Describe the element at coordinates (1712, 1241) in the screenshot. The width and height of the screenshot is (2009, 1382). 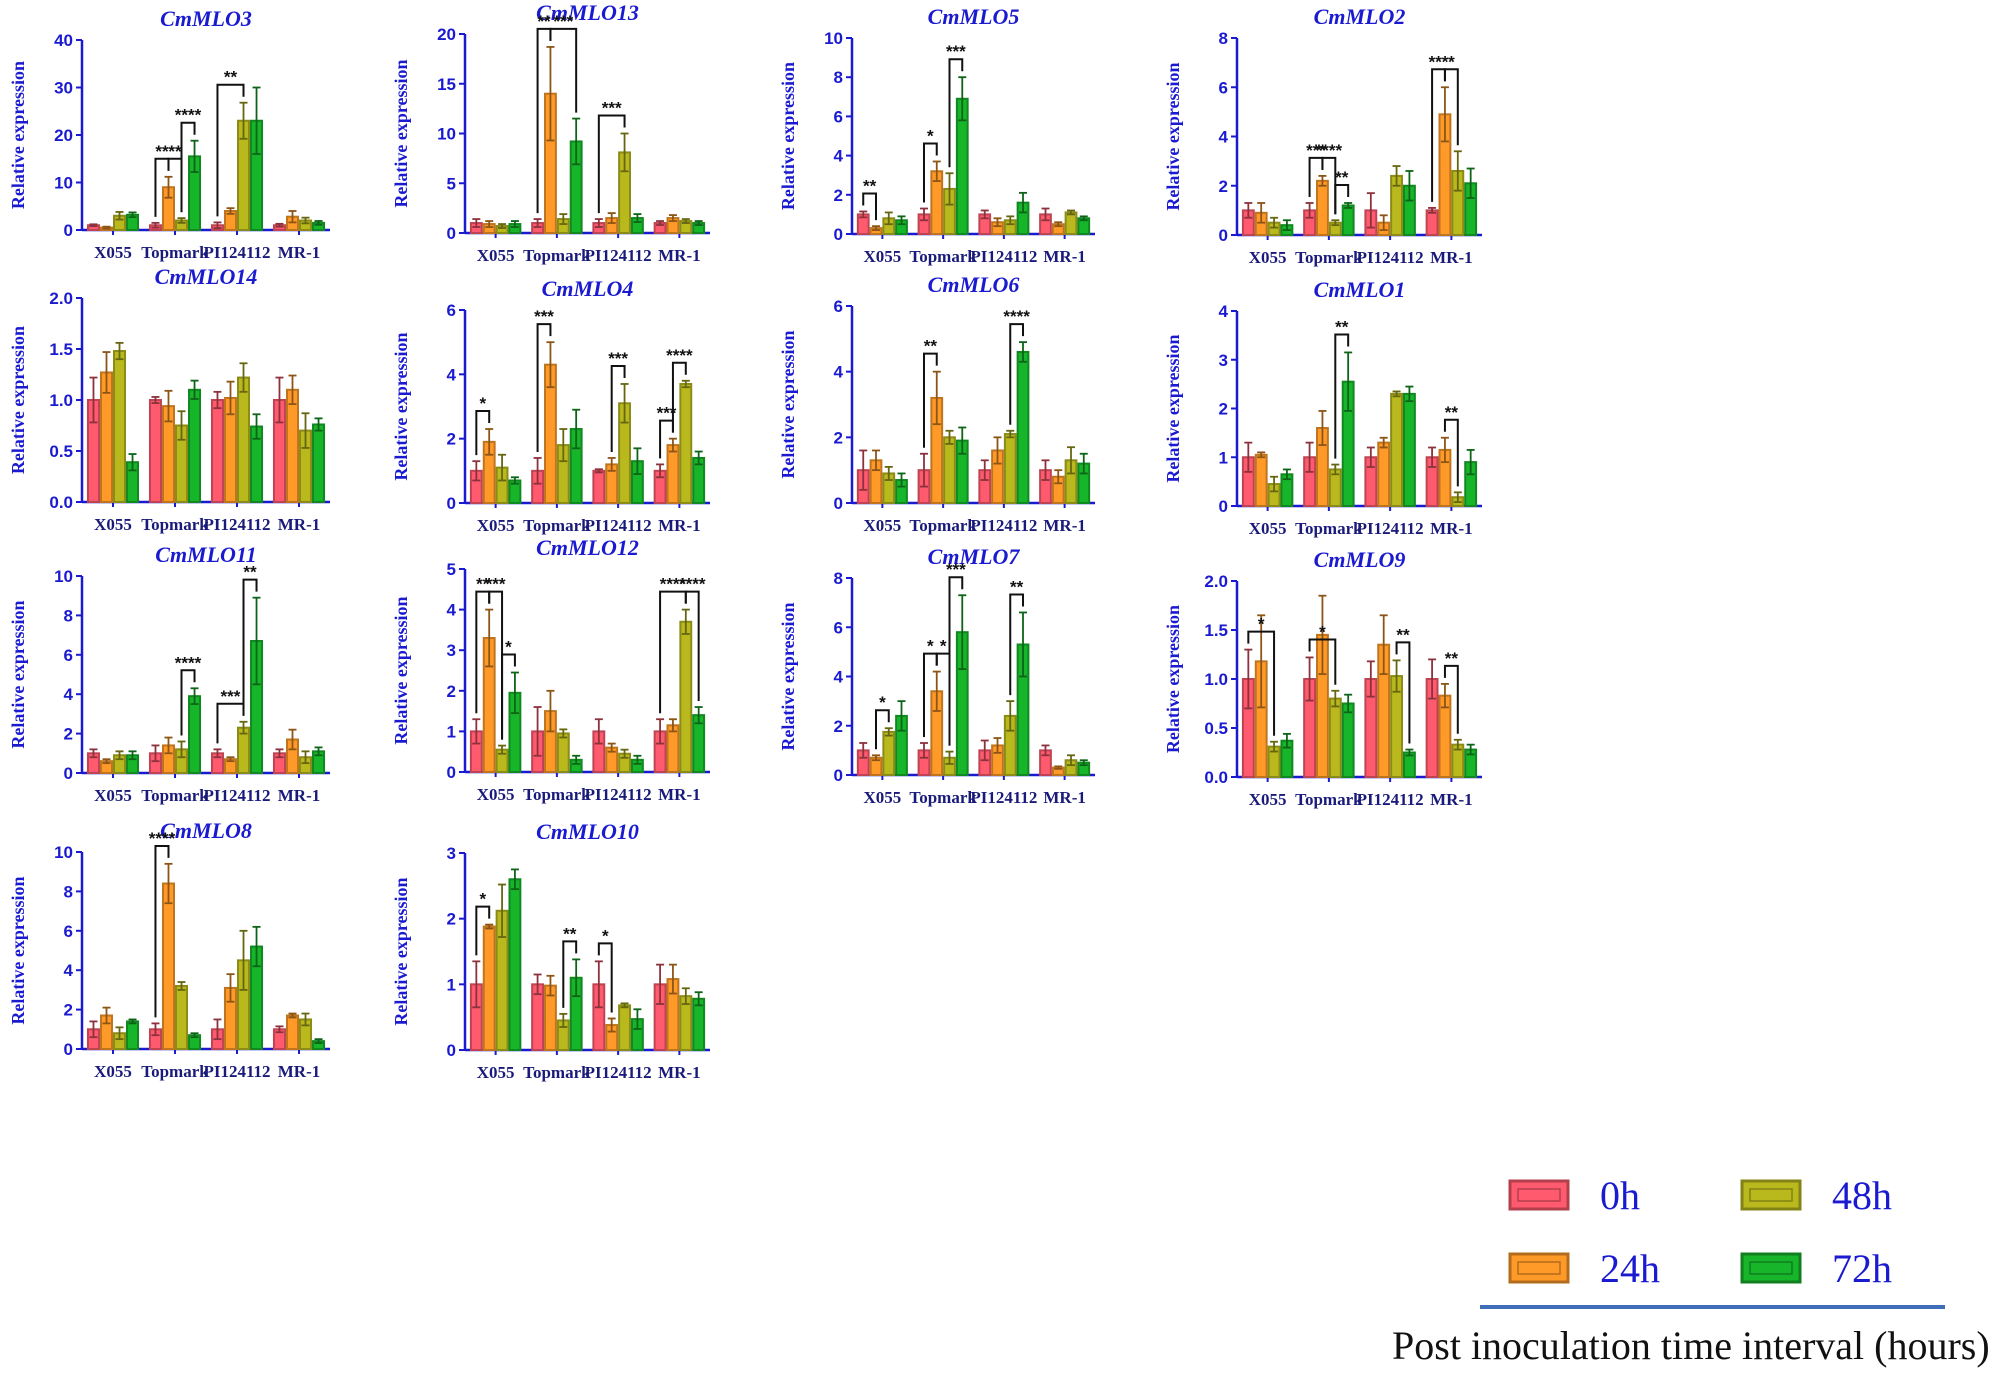
I see `legend: 0h 48h 24h 72h` at that location.